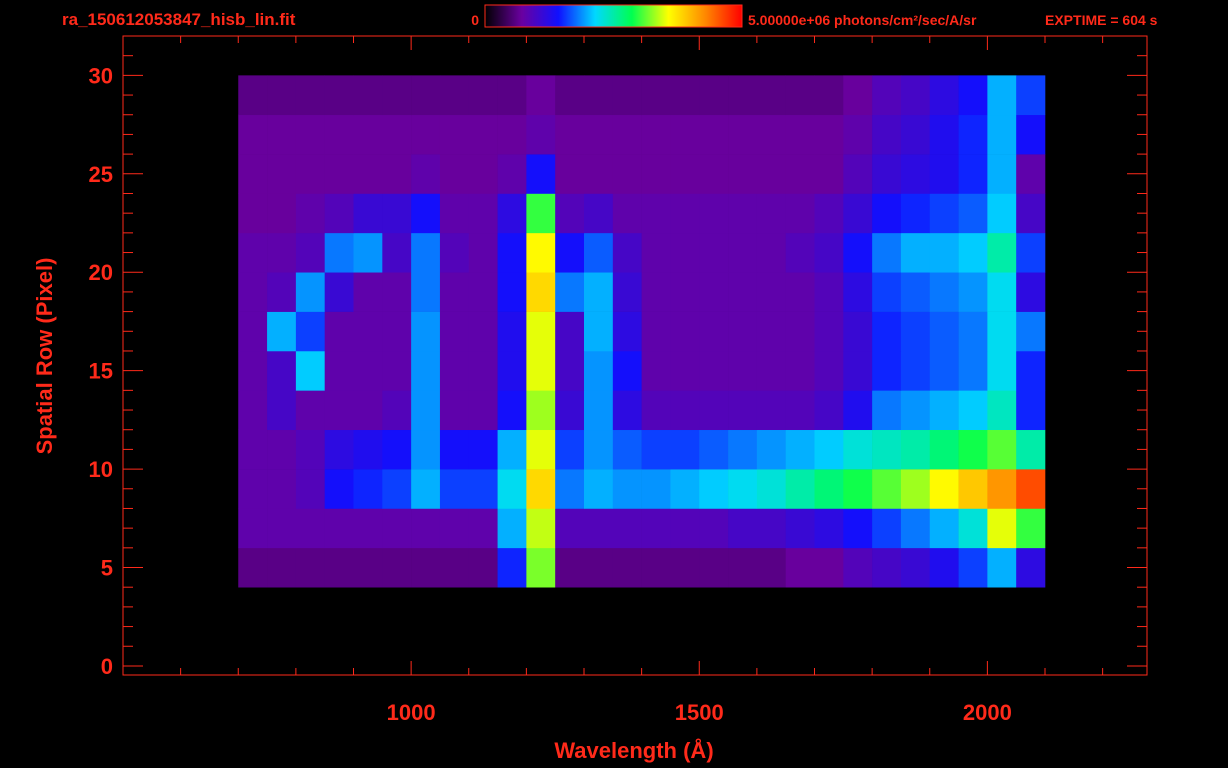  I want to click on y-tick-label: 20, so click(101, 272).